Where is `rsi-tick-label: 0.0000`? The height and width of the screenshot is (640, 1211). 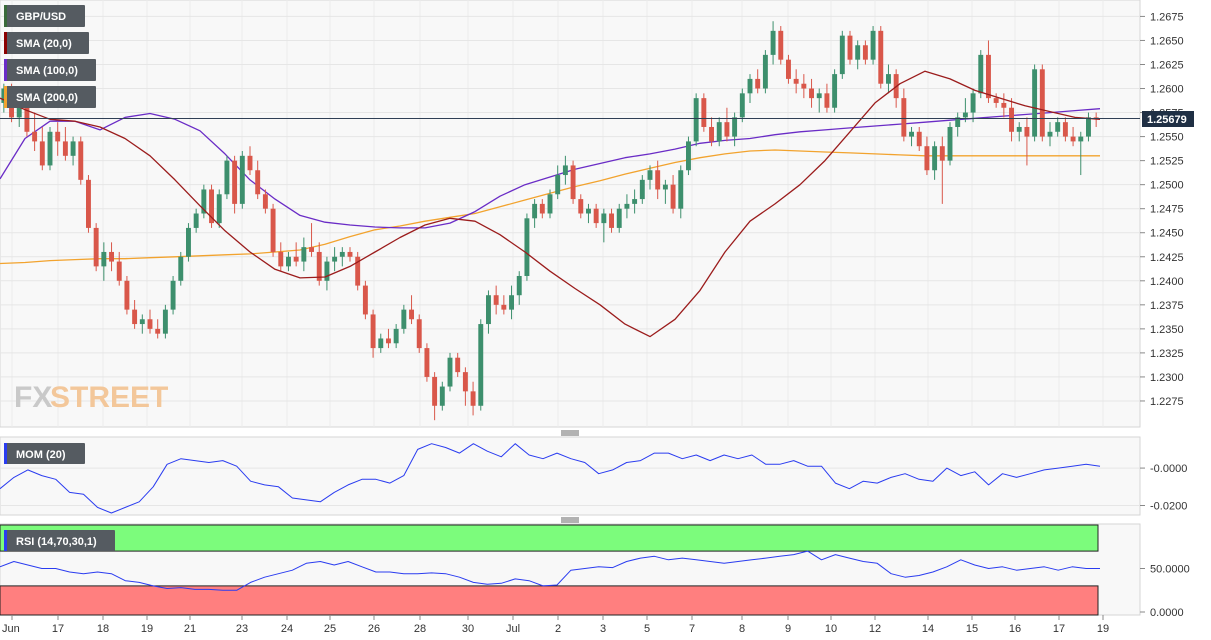
rsi-tick-label: 0.0000 is located at coordinates (1167, 613).